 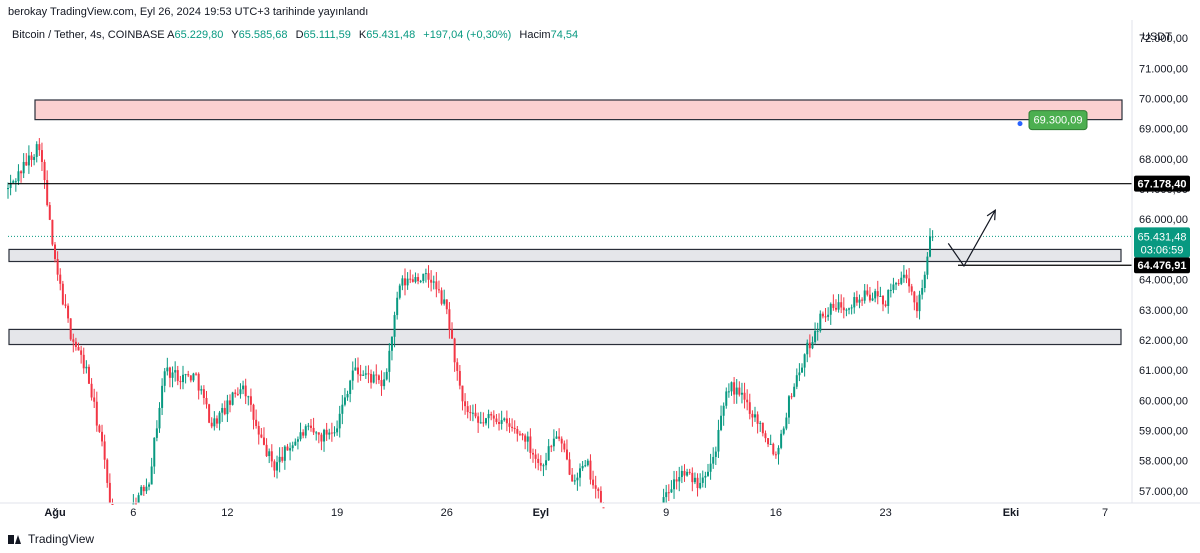 I want to click on current-price-tag, so click(x=1162, y=242).